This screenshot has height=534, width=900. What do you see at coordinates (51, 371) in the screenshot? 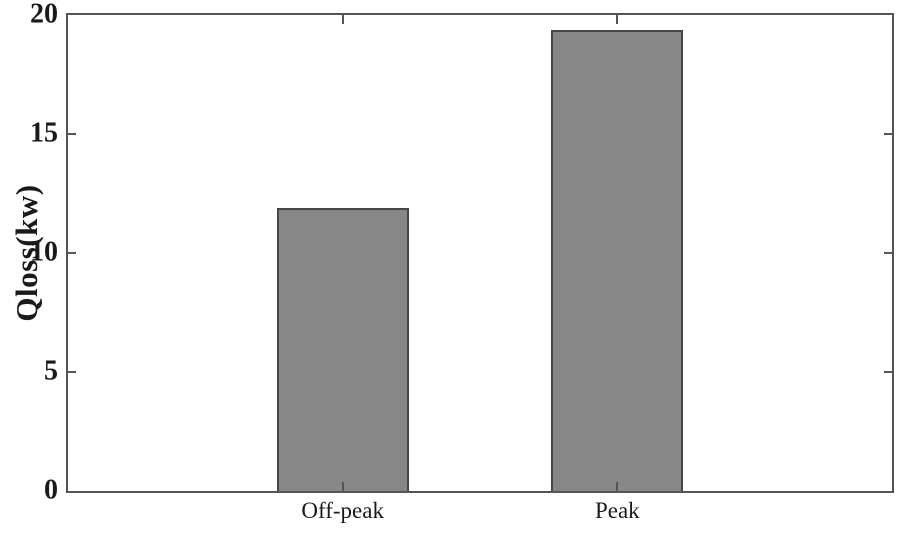
I see `y-tick-label: 5` at bounding box center [51, 371].